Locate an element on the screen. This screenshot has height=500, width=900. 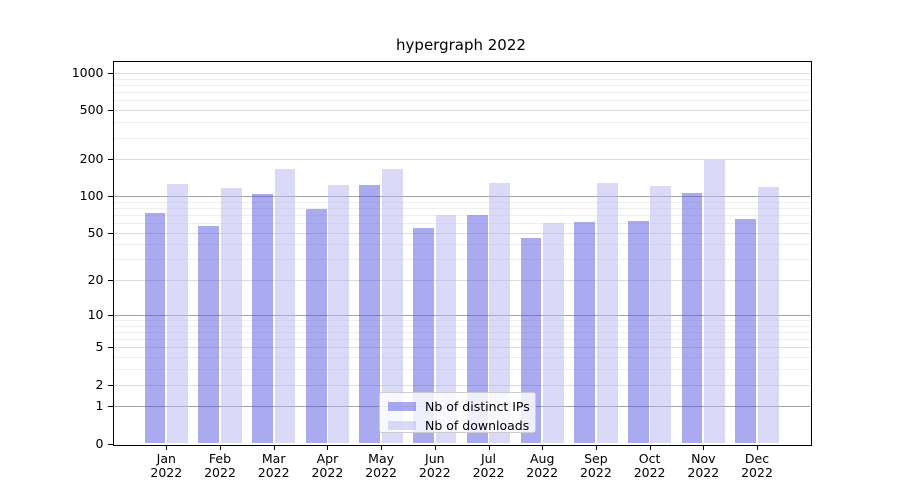
bar-downloads-jul is located at coordinates (500, 313).